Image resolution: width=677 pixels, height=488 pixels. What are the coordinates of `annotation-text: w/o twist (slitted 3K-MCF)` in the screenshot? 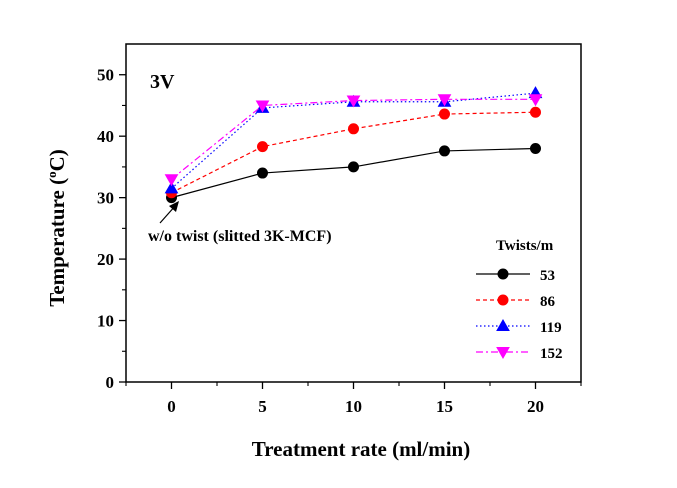 It's located at (240, 236).